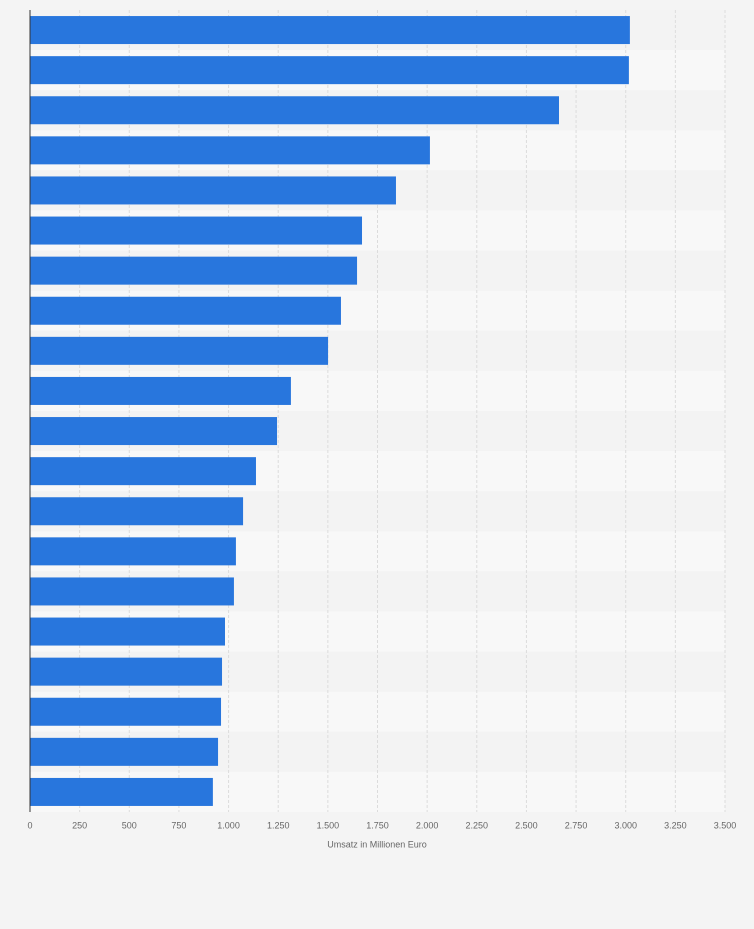 This screenshot has width=754, height=929. What do you see at coordinates (576, 825) in the screenshot?
I see `x-tick-label: 2.750` at bounding box center [576, 825].